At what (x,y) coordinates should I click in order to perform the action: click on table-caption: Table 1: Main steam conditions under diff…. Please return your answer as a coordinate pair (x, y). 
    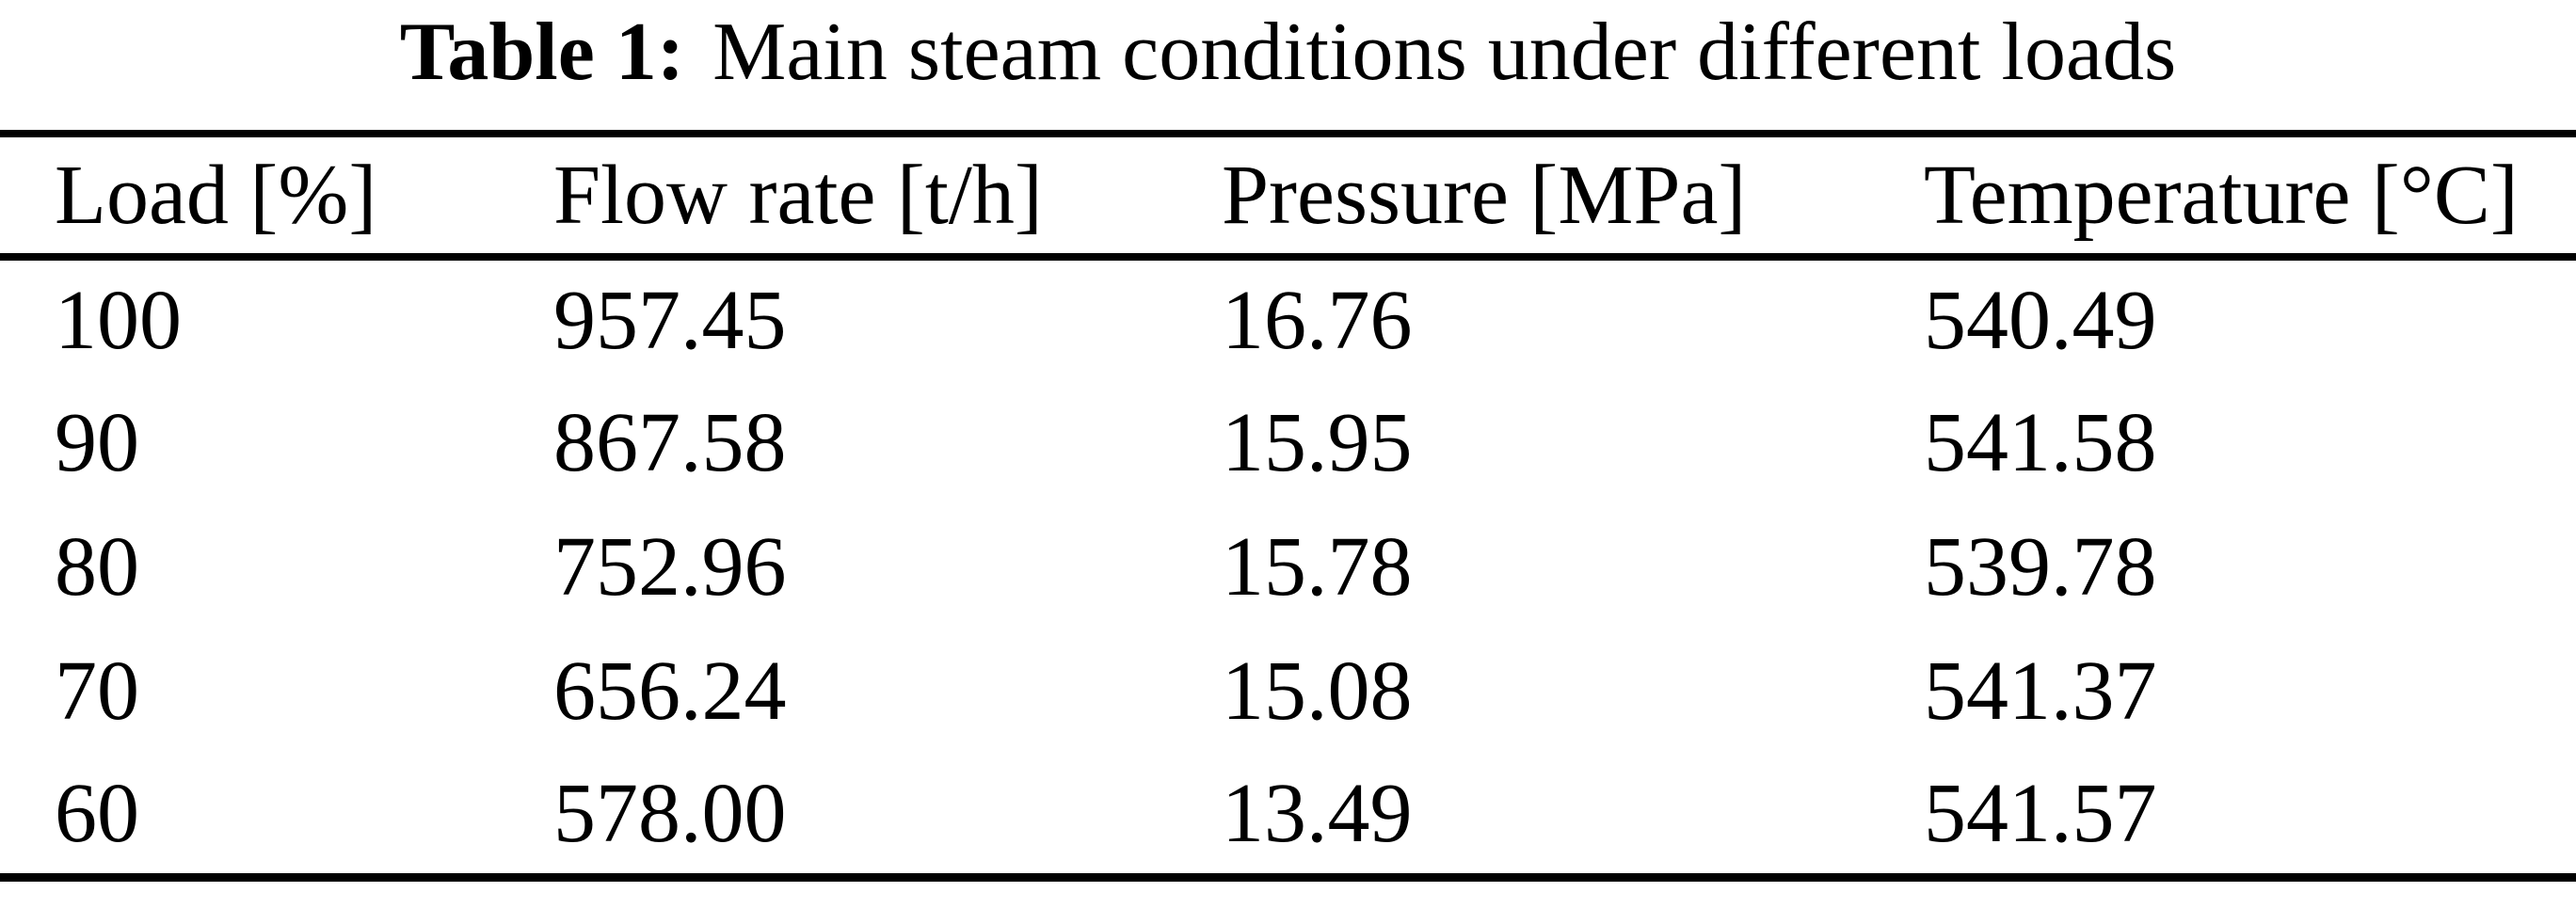
    Looking at the image, I should click on (1288, 51).